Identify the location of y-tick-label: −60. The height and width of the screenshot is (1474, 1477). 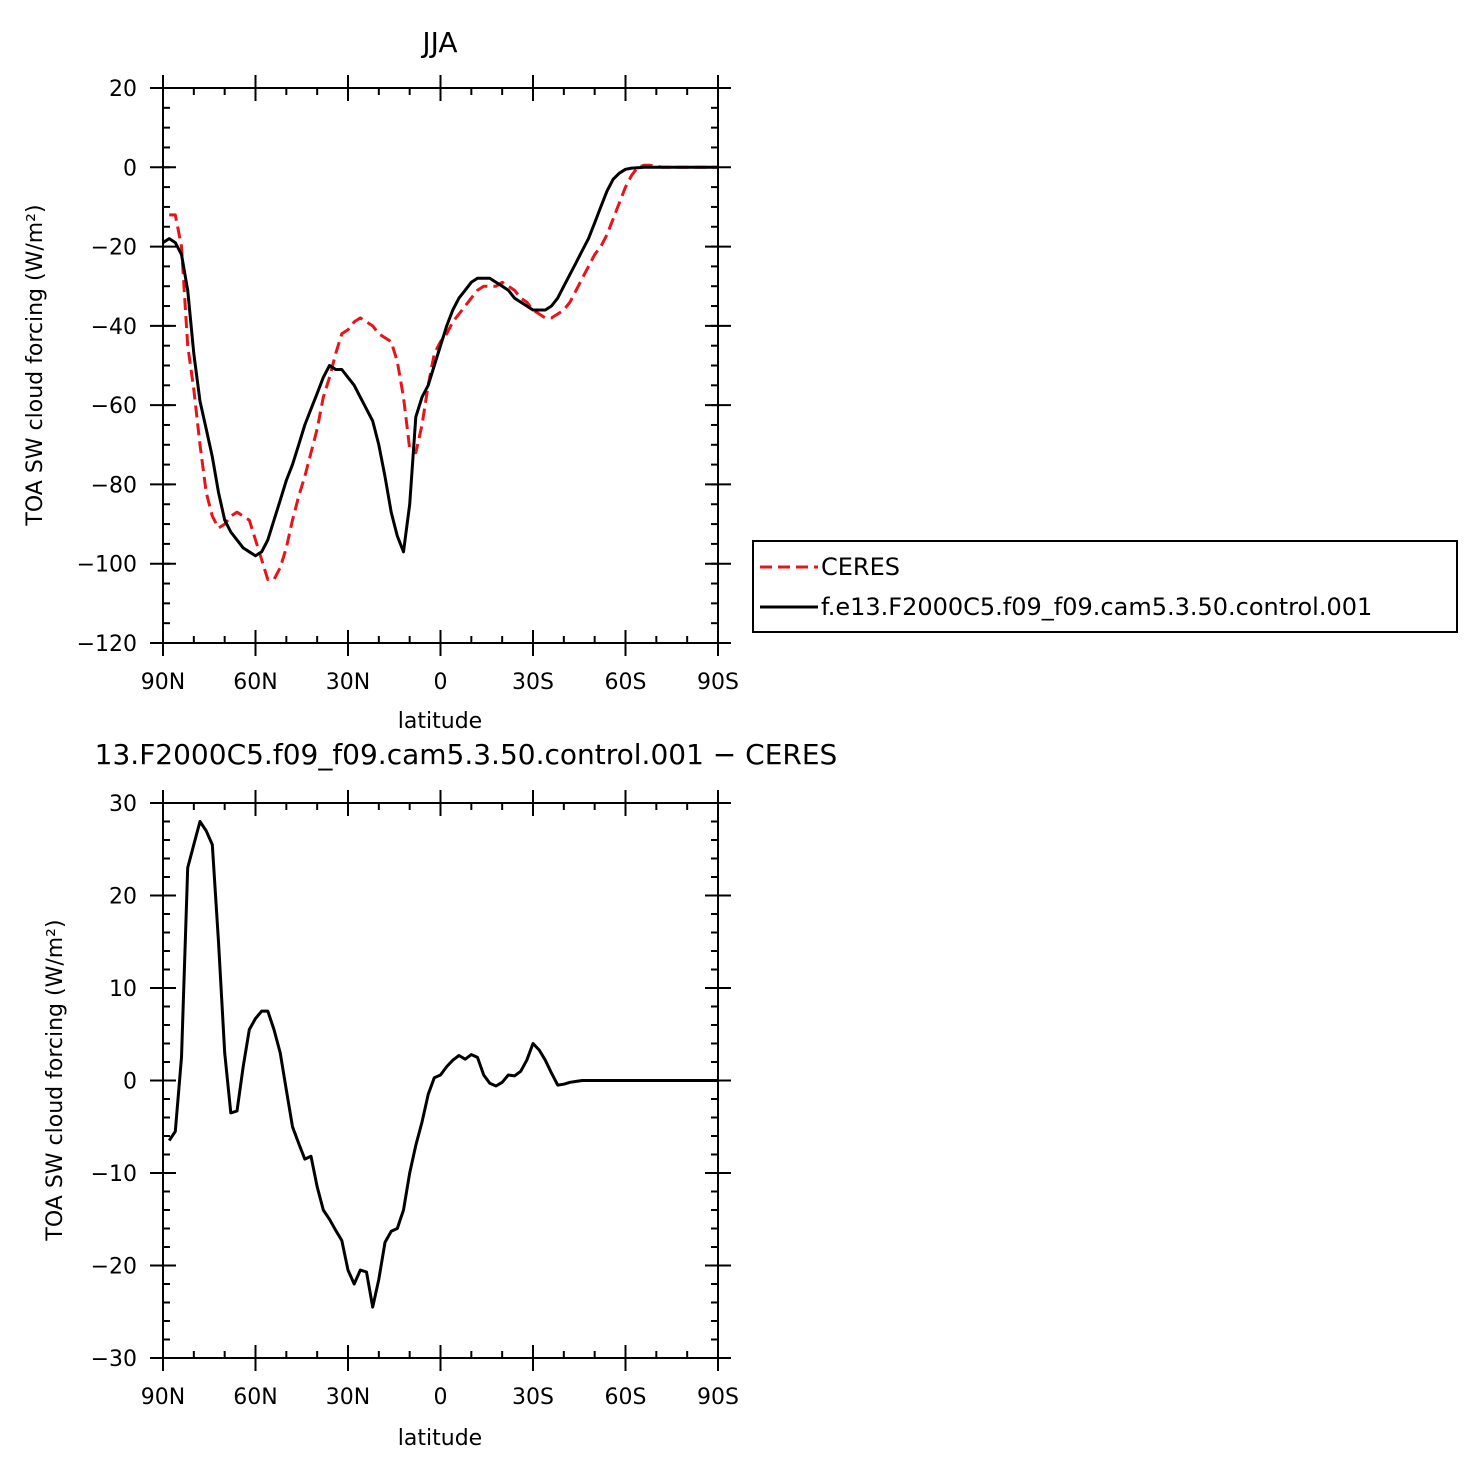
(114, 406).